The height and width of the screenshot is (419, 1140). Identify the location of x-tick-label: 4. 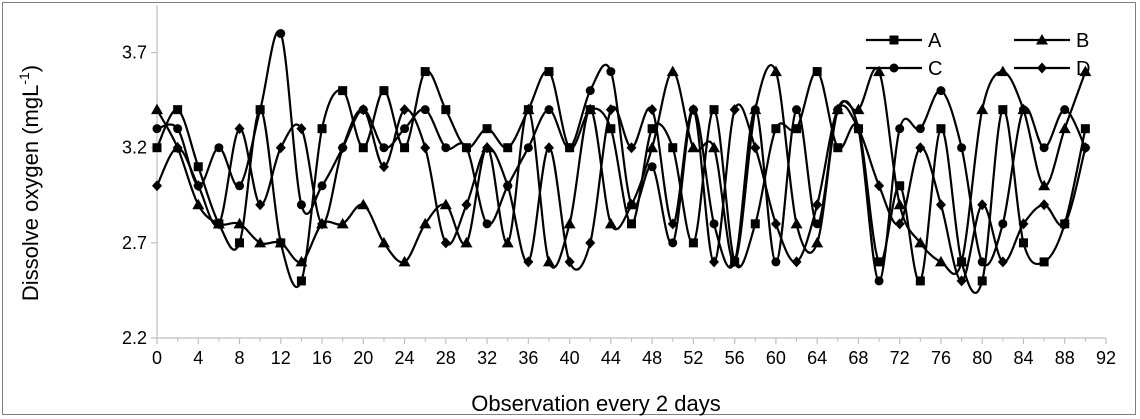
(198, 358).